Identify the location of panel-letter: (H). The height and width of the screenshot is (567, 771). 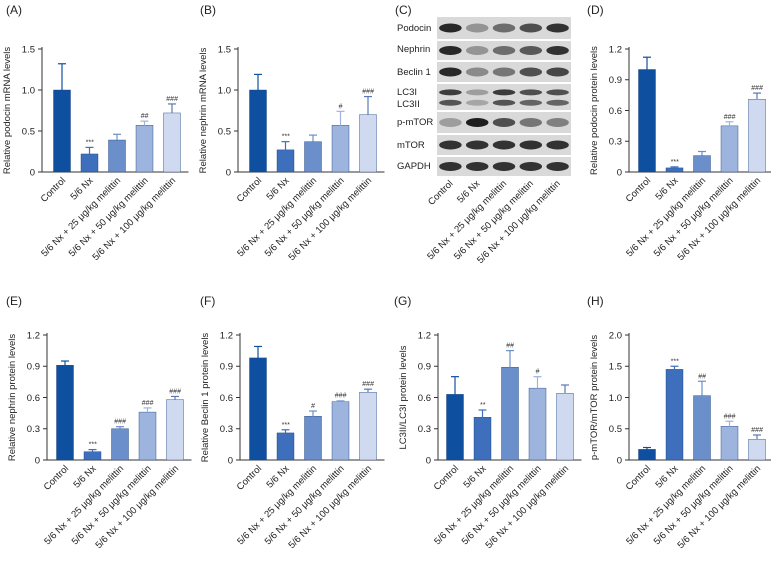
(595, 301).